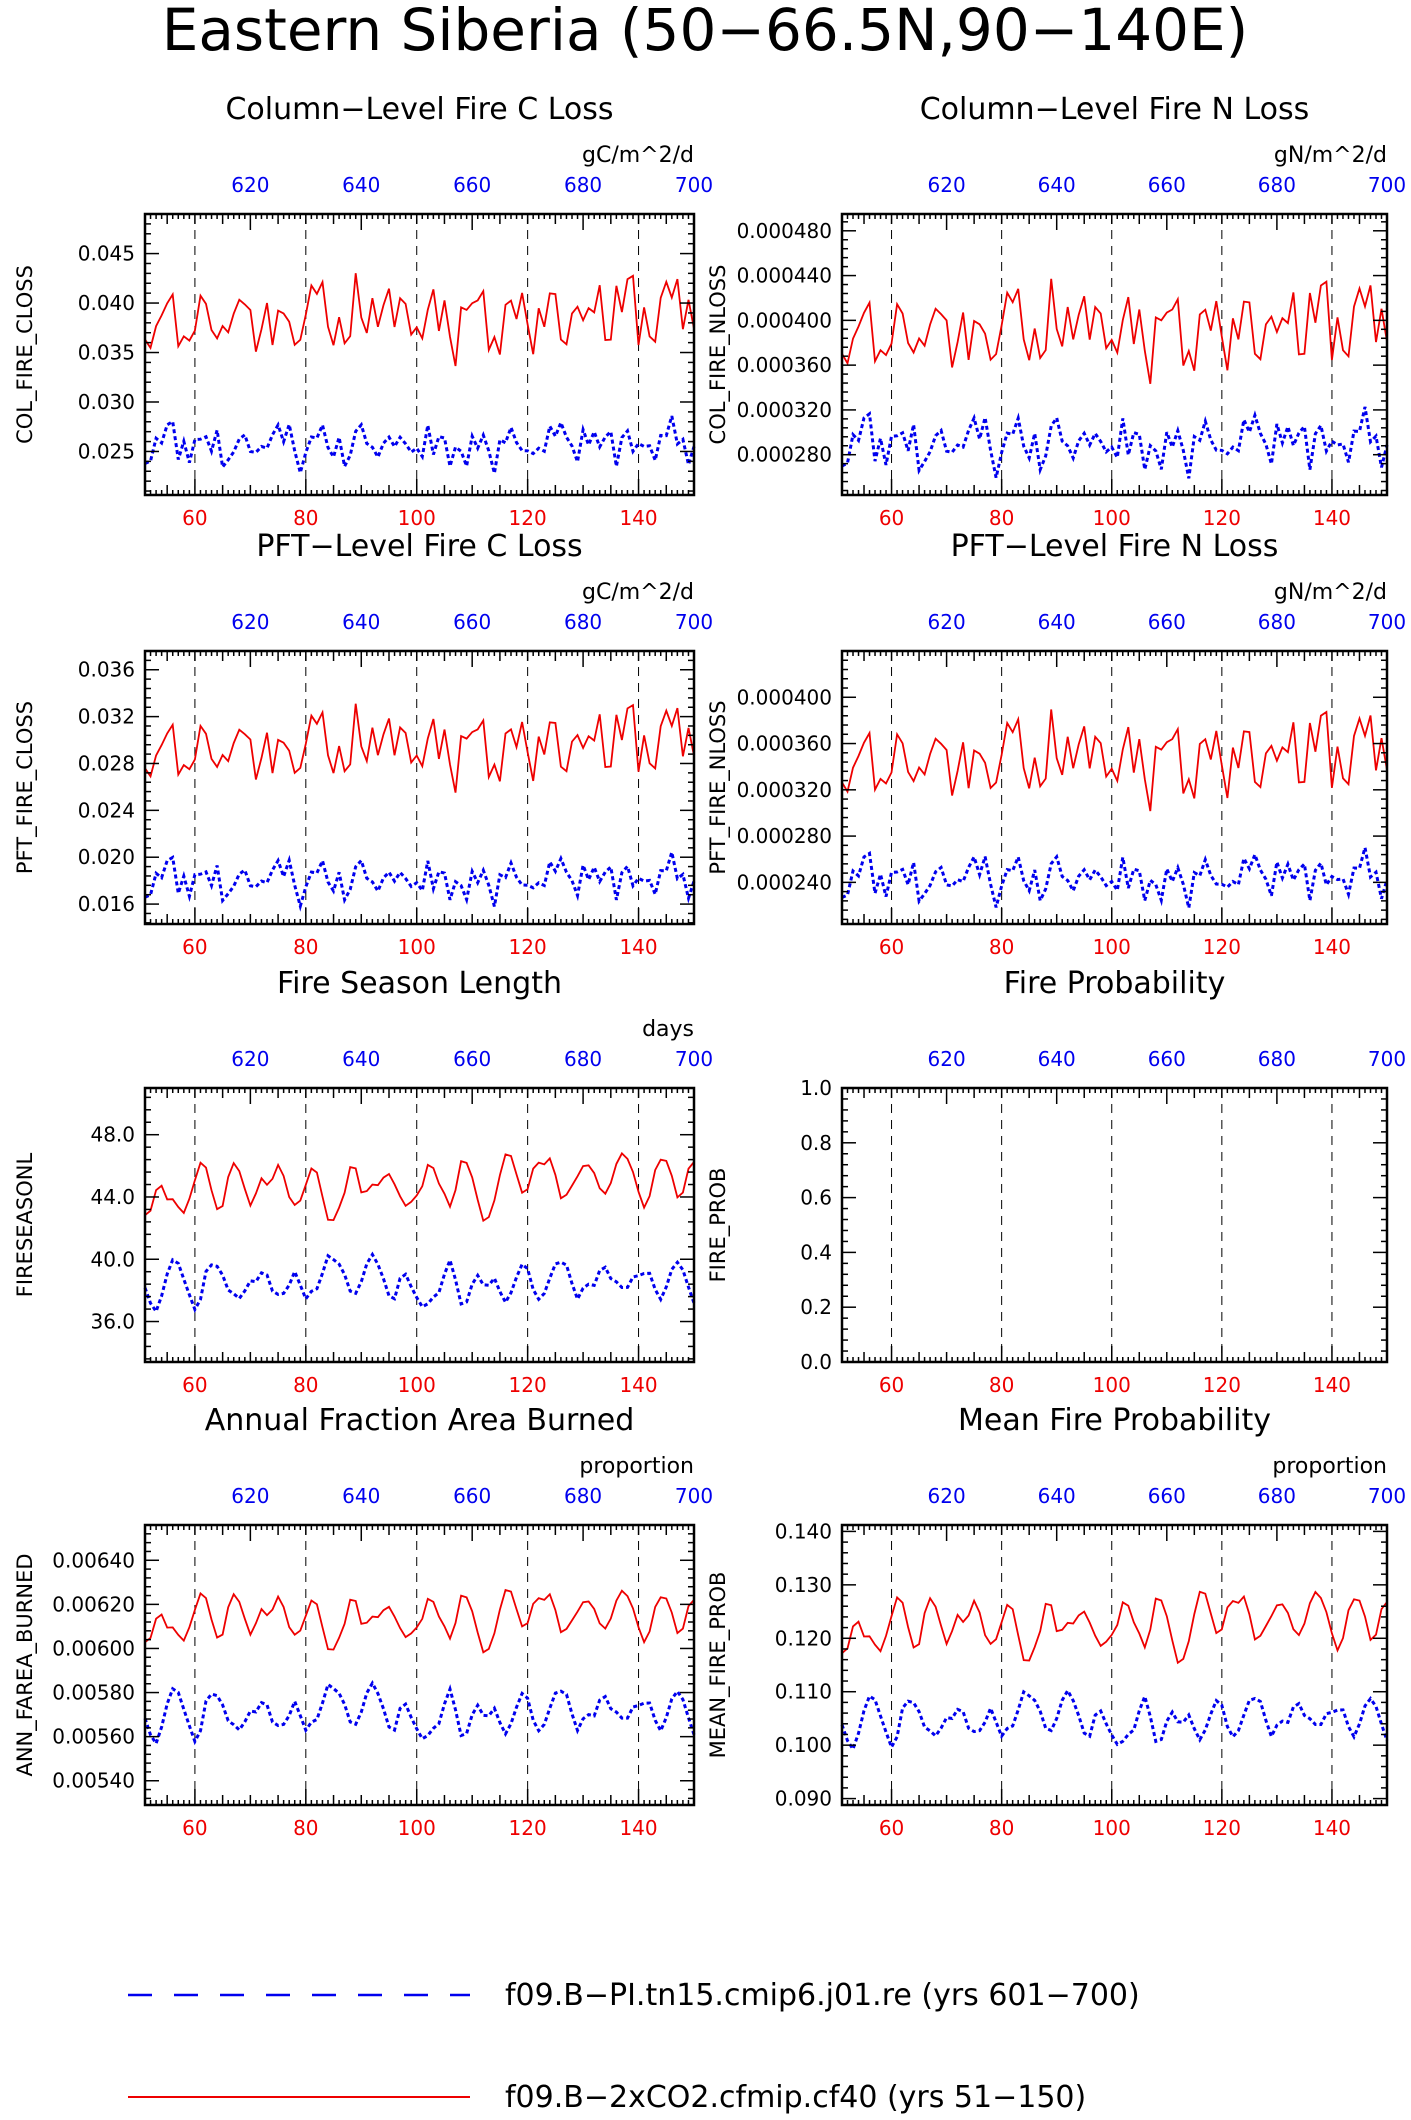 This screenshot has height=2120, width=1411. Describe the element at coordinates (803, 1692) in the screenshot. I see `ytick-label: 0.110` at that location.